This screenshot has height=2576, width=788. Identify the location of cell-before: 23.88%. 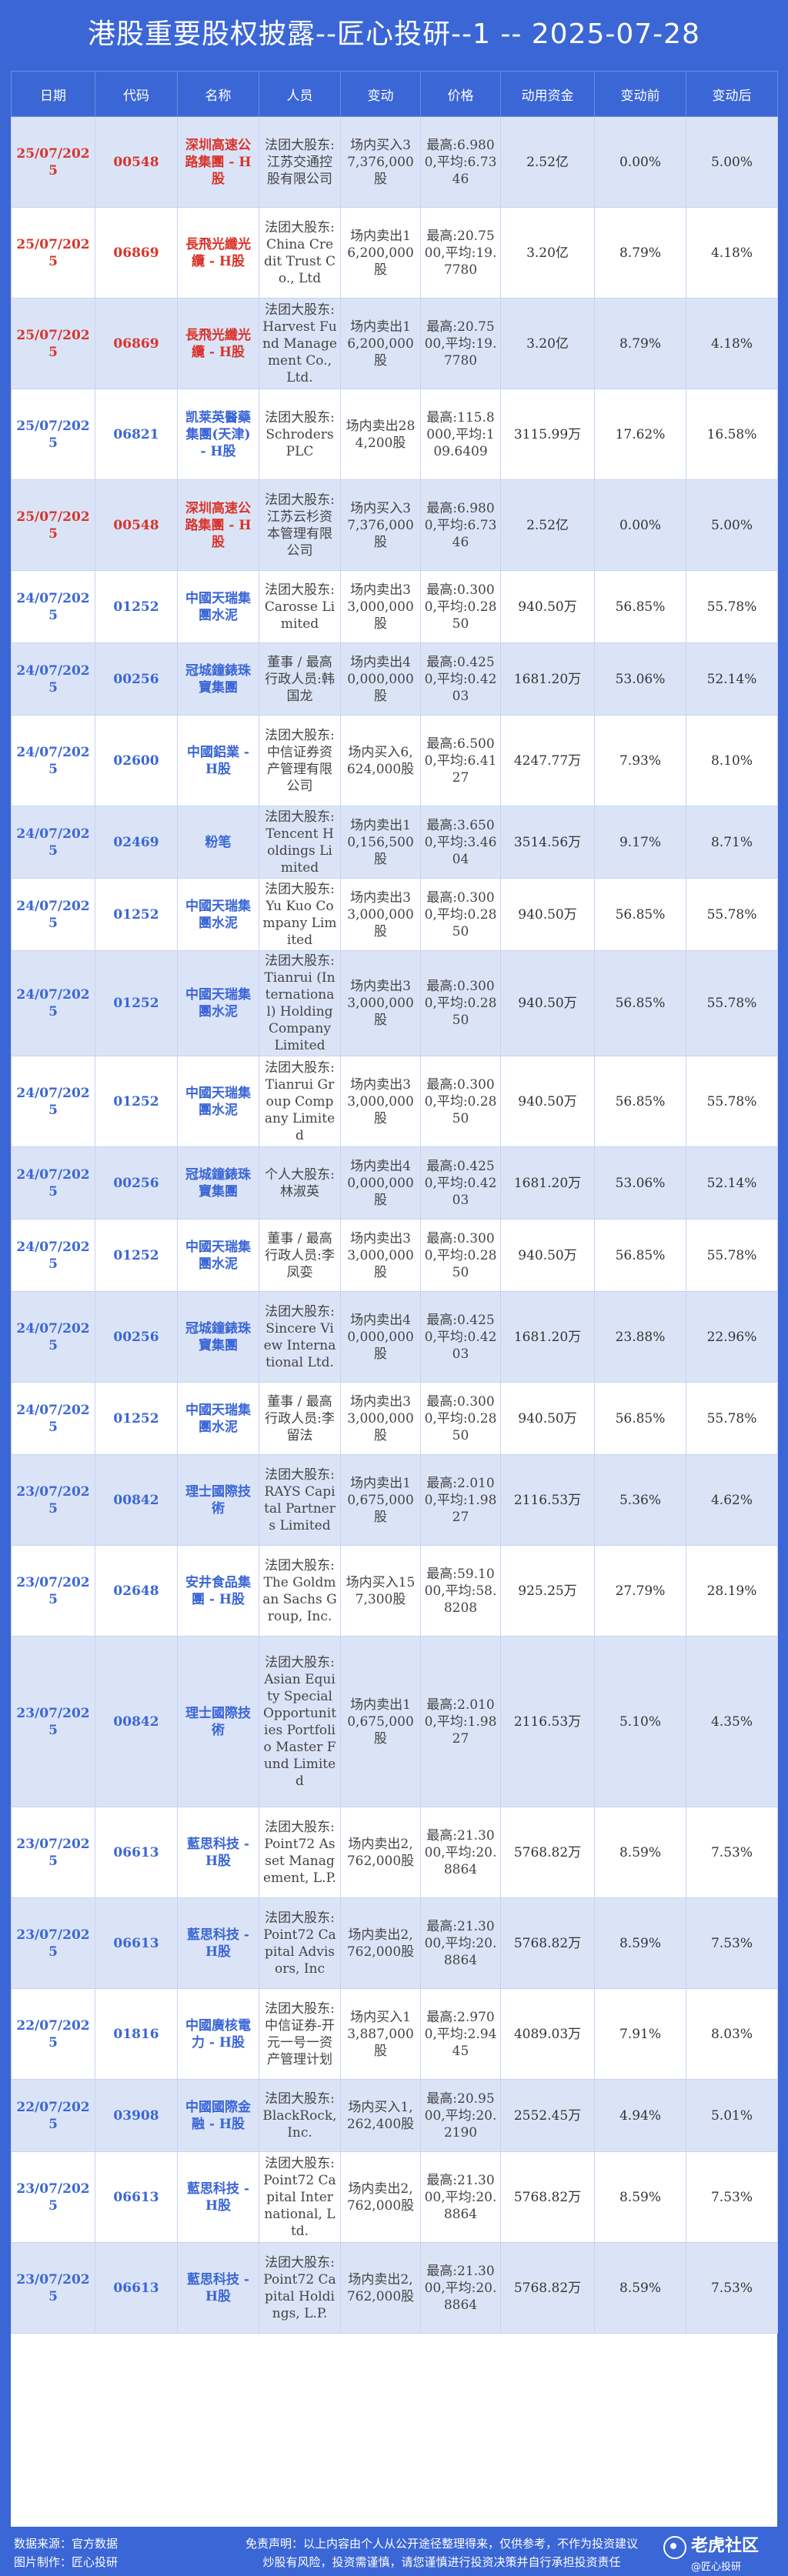
(640, 1337).